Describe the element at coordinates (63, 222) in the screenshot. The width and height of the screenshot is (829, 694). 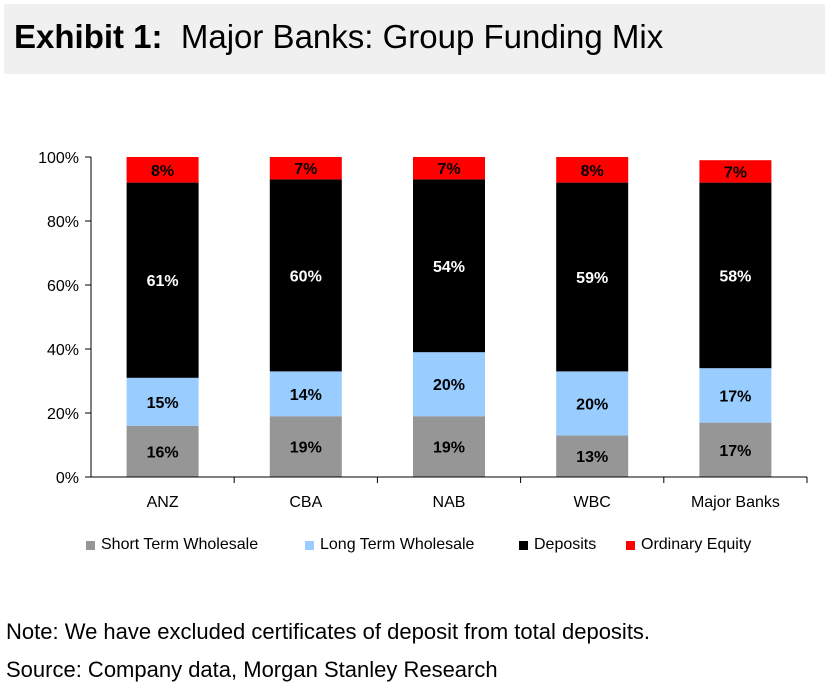
I see `y-tick-label: 80%` at that location.